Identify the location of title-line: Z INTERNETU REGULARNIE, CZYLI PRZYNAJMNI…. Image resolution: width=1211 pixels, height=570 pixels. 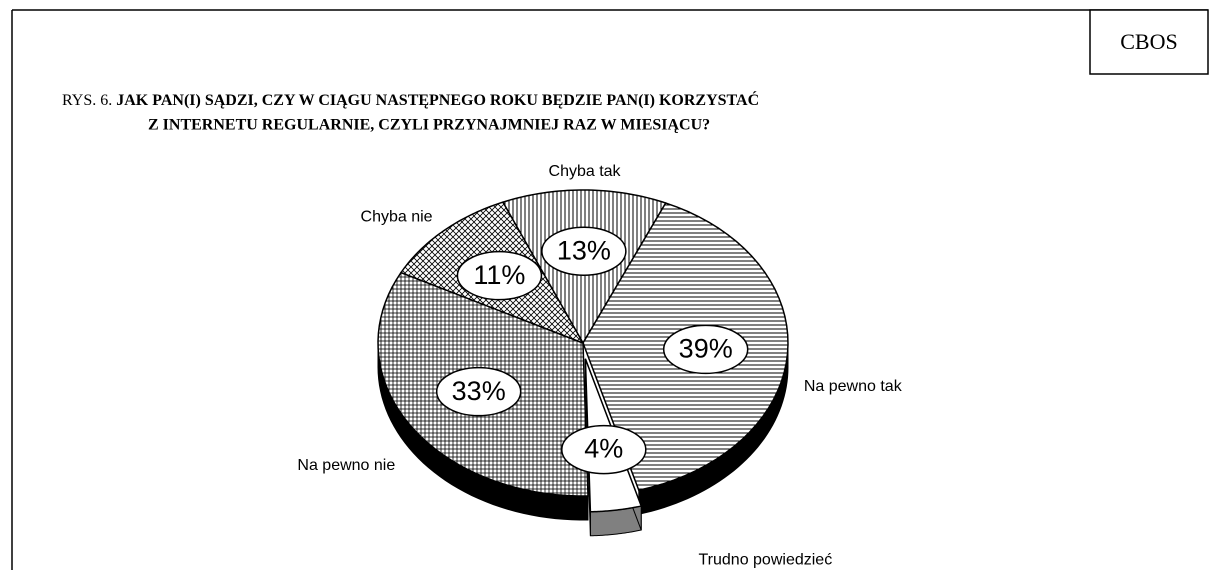
(429, 125).